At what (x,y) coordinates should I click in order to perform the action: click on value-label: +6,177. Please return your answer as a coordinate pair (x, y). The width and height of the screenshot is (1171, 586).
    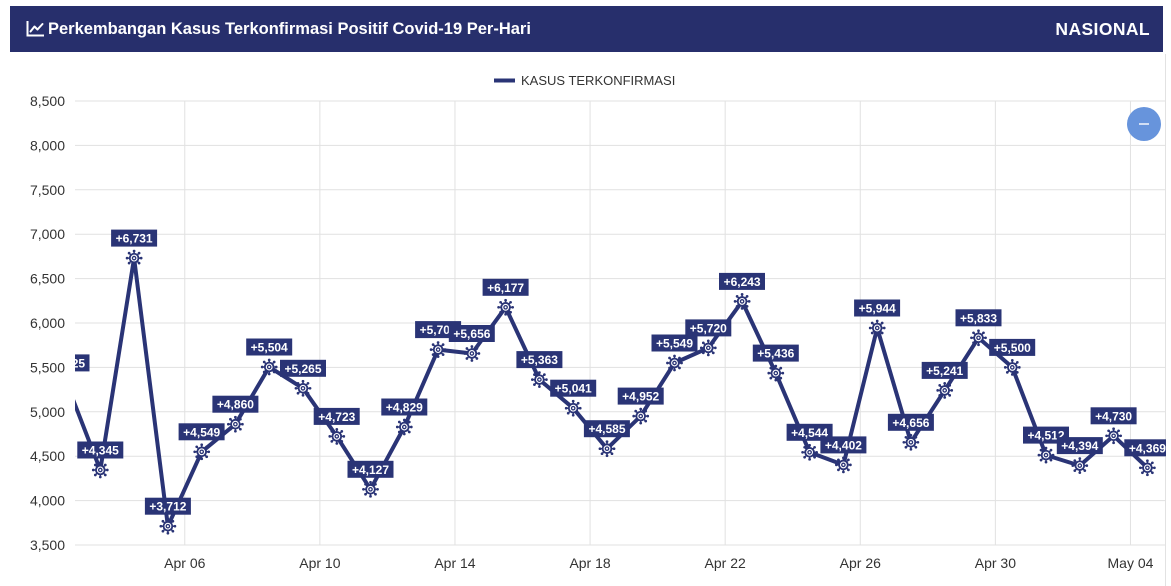
    Looking at the image, I should click on (505, 287).